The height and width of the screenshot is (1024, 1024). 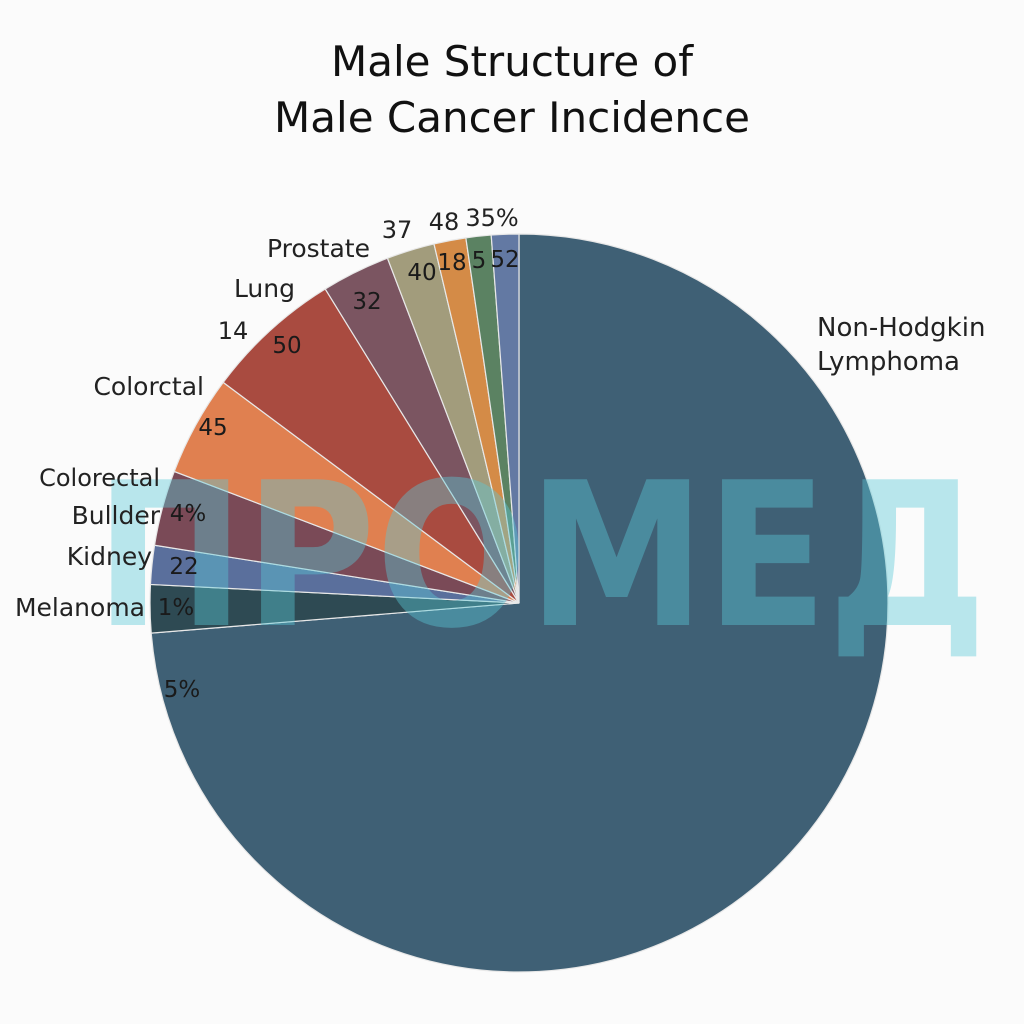 I want to click on category-label: Prostate, so click(x=318, y=248).